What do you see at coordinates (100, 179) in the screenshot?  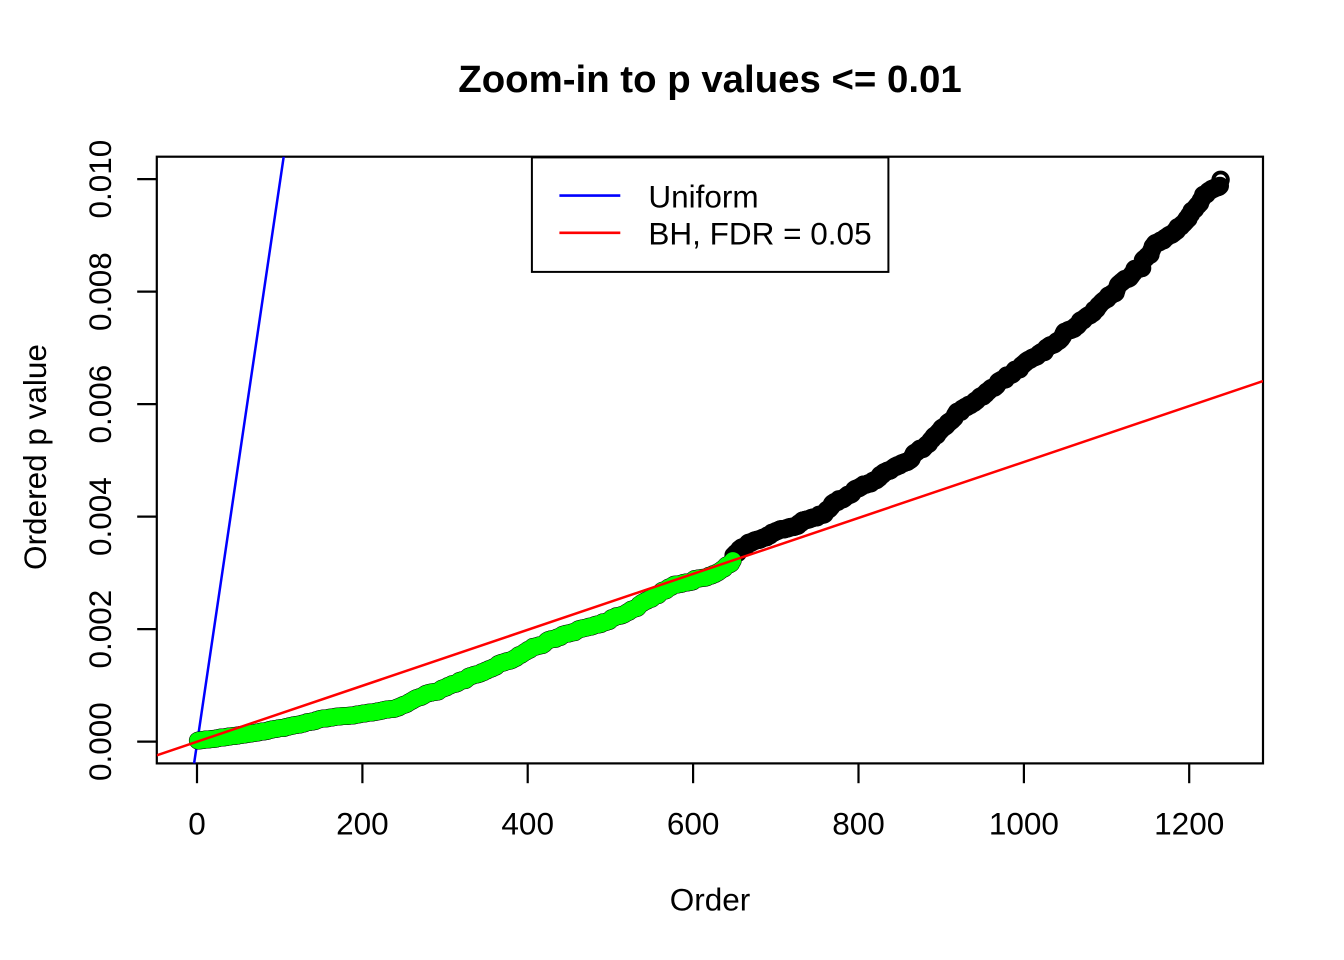 I see `svg-text: 0.010` at bounding box center [100, 179].